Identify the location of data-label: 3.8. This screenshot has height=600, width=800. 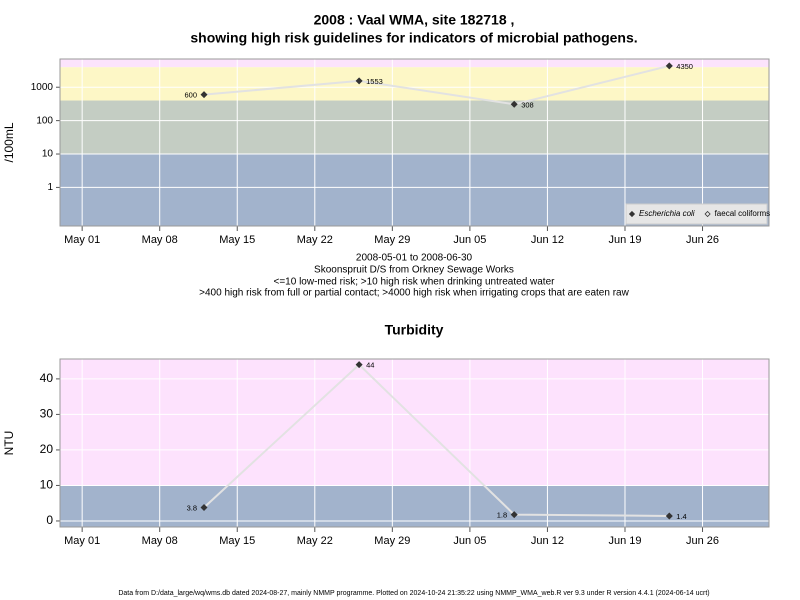
(192, 507).